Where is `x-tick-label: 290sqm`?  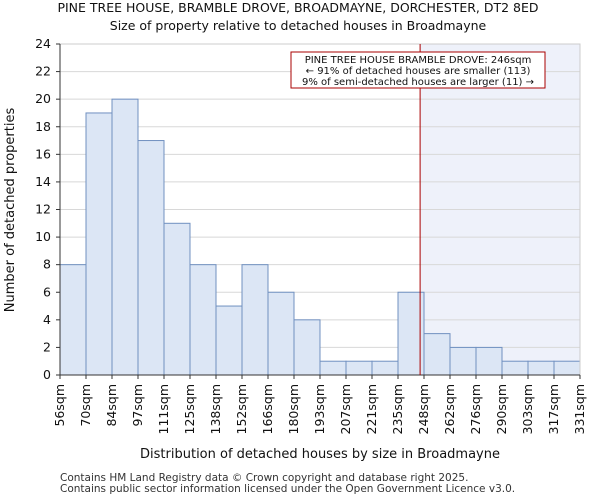 x-tick-label: 290sqm is located at coordinates (501, 409).